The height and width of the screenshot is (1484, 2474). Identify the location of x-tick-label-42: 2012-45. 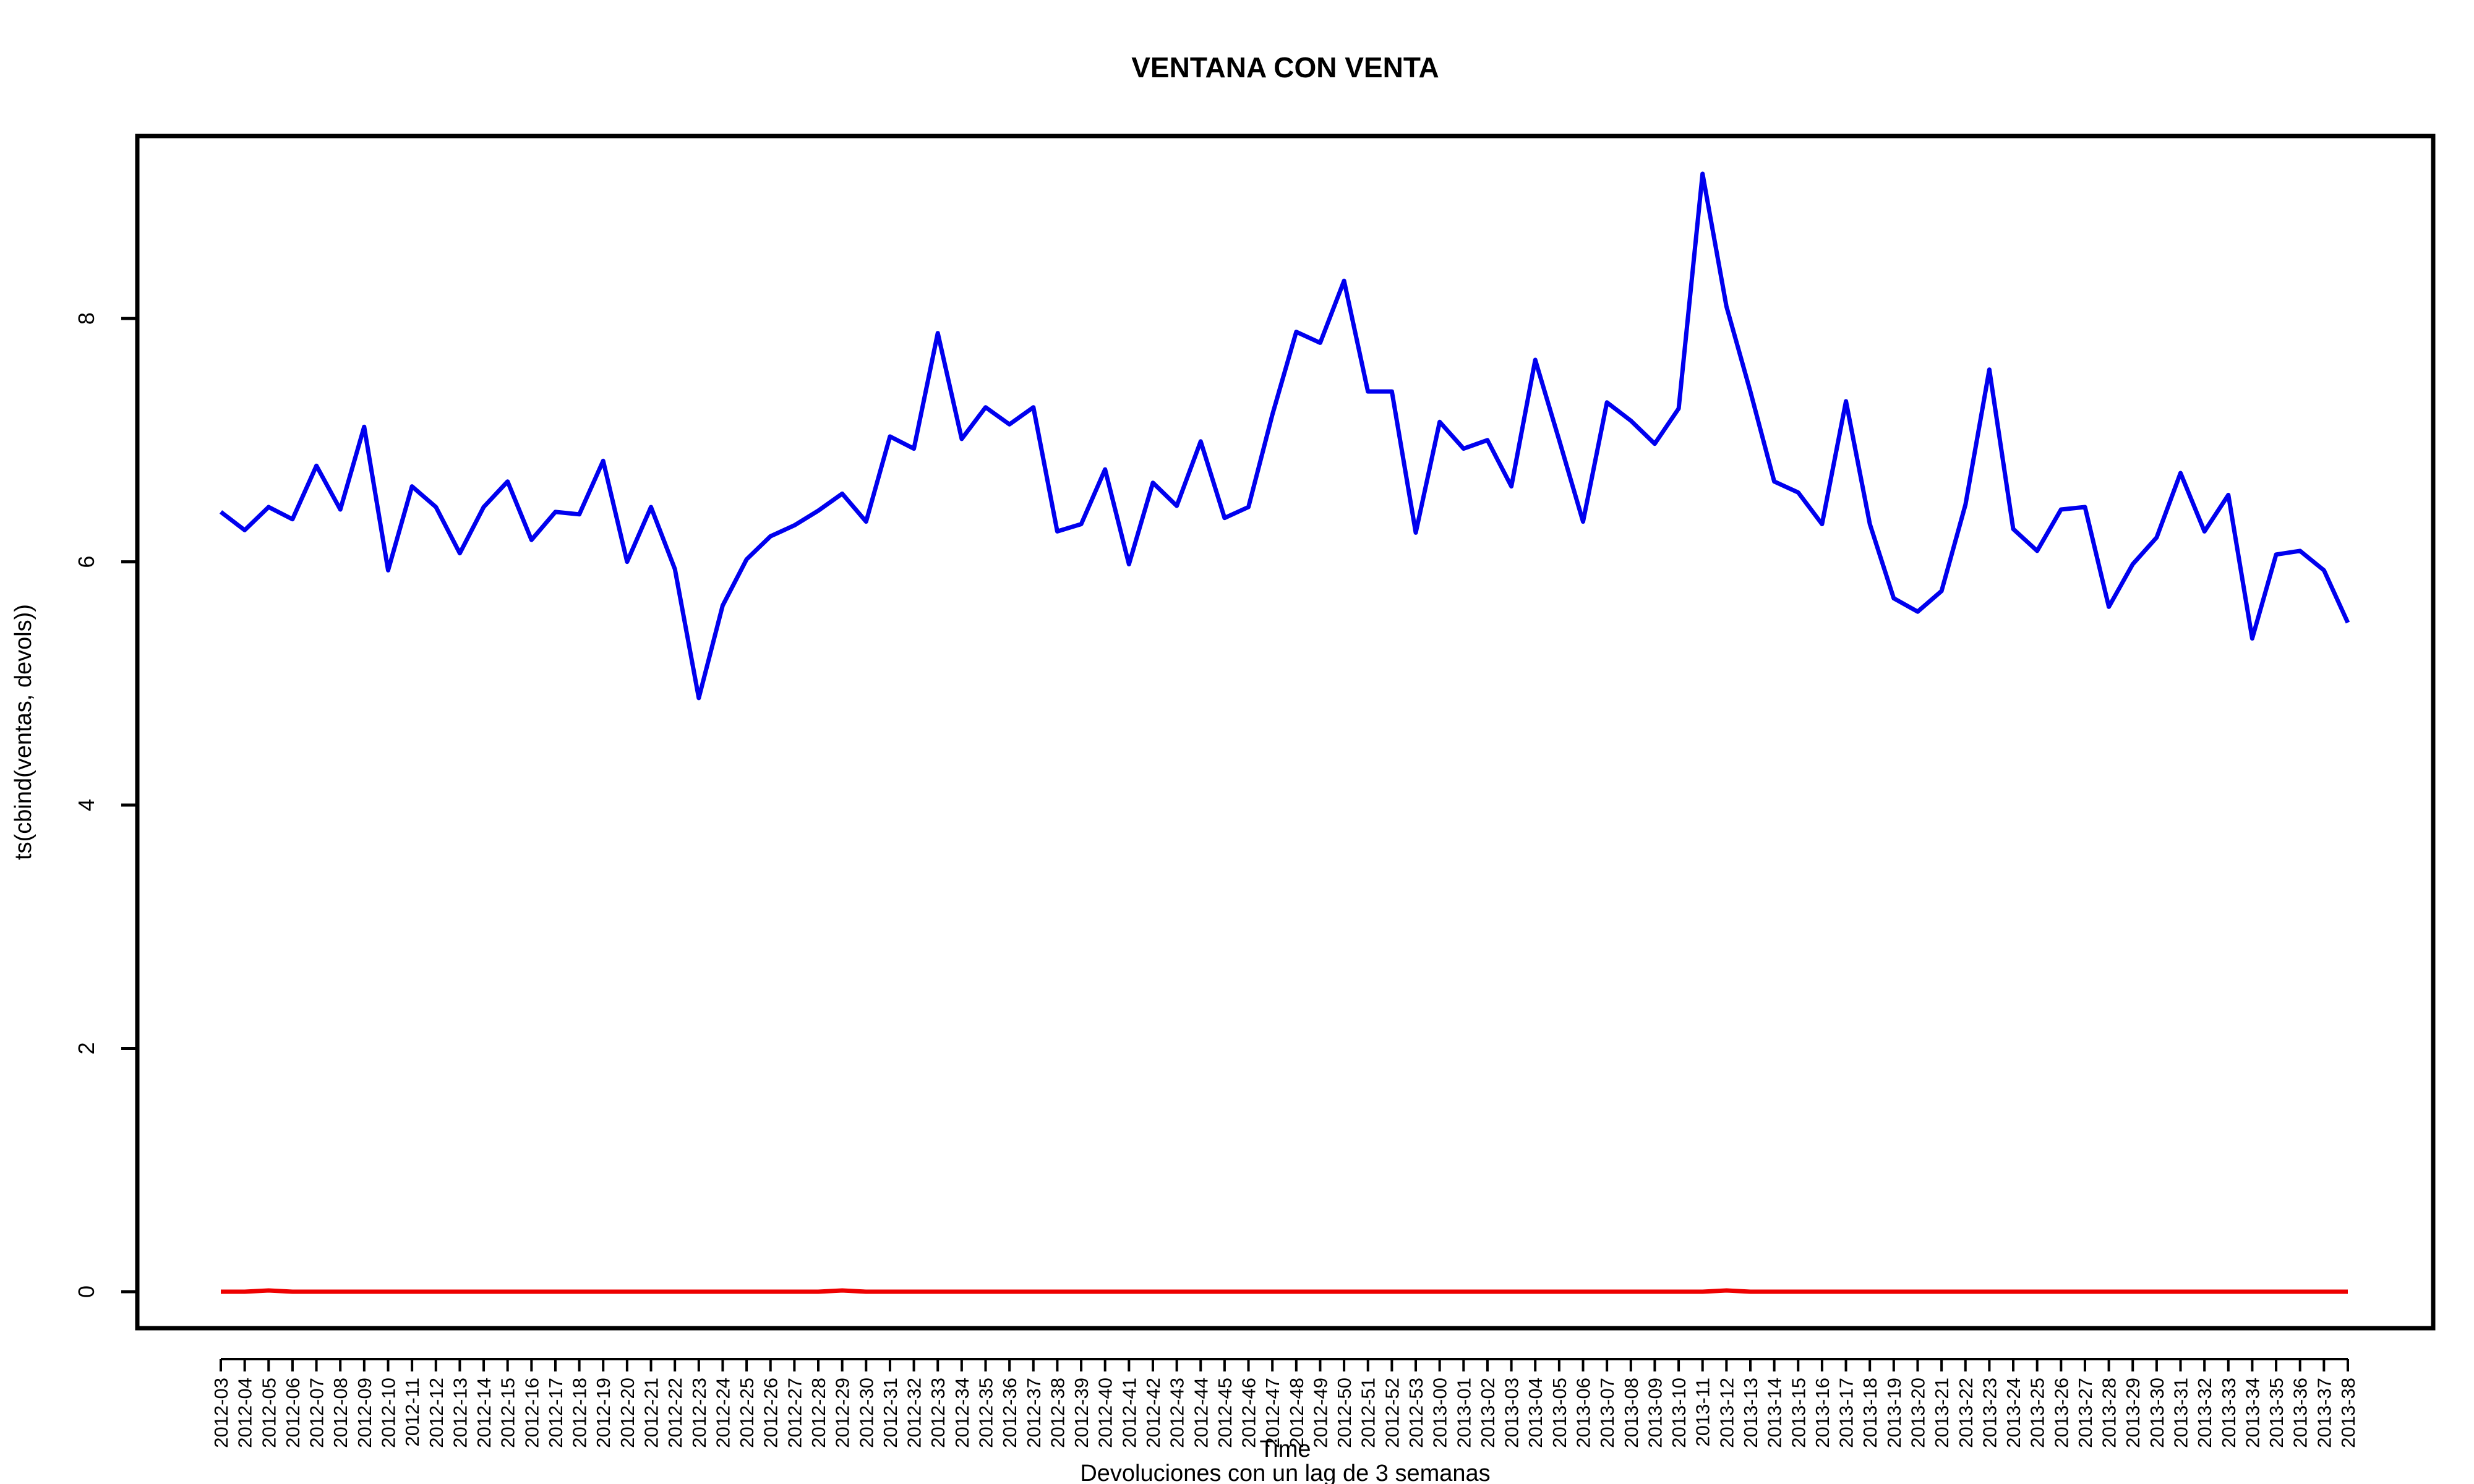
(1225, 1413).